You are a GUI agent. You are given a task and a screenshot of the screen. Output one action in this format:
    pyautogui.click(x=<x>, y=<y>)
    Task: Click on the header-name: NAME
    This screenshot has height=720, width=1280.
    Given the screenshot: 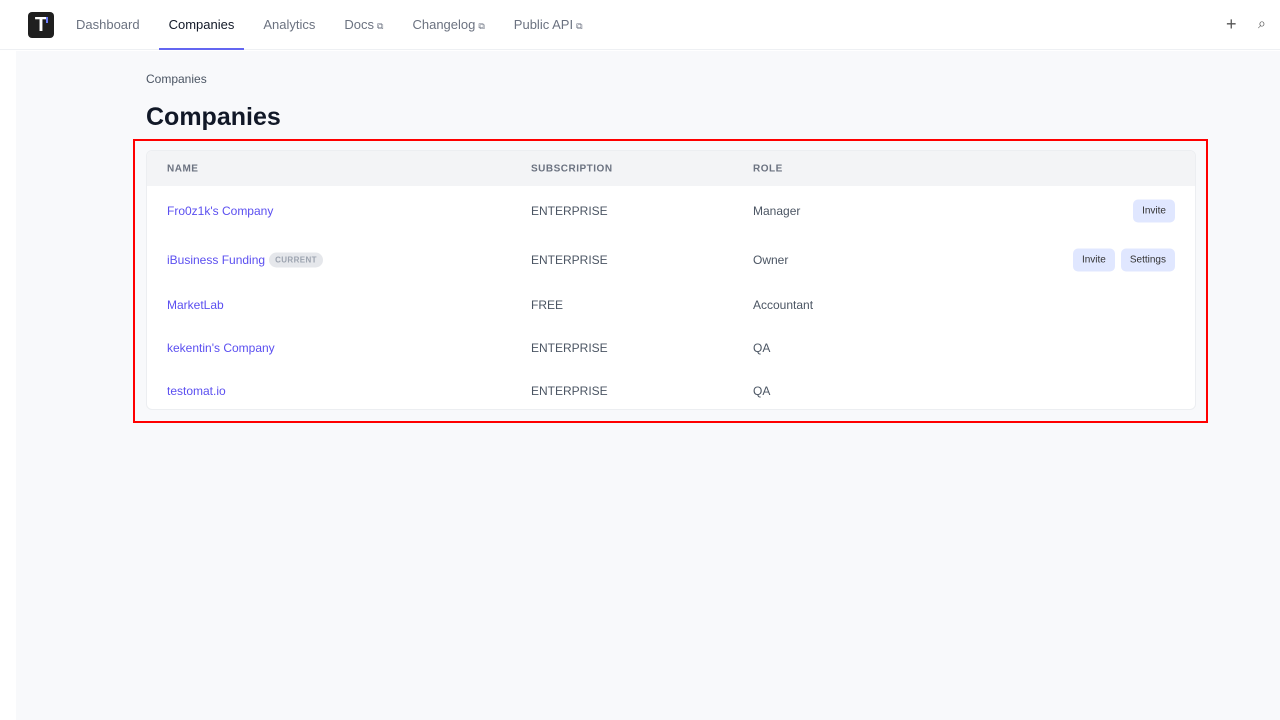 What is the action you would take?
    pyautogui.click(x=183, y=168)
    